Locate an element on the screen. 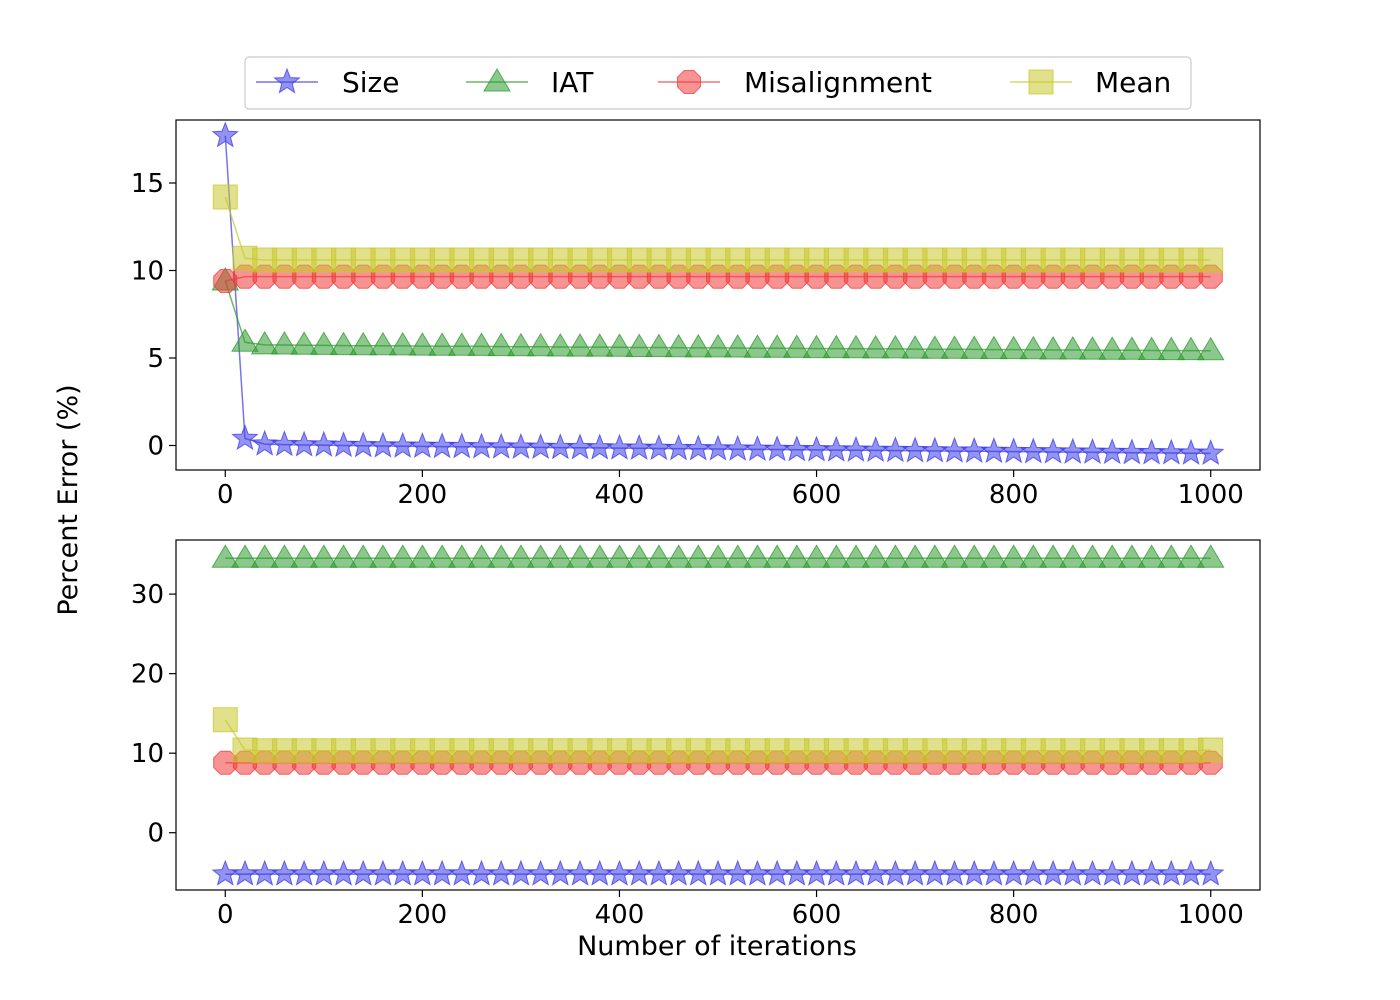 This screenshot has width=1400, height=1000. top-series-iat is located at coordinates (718, 314).